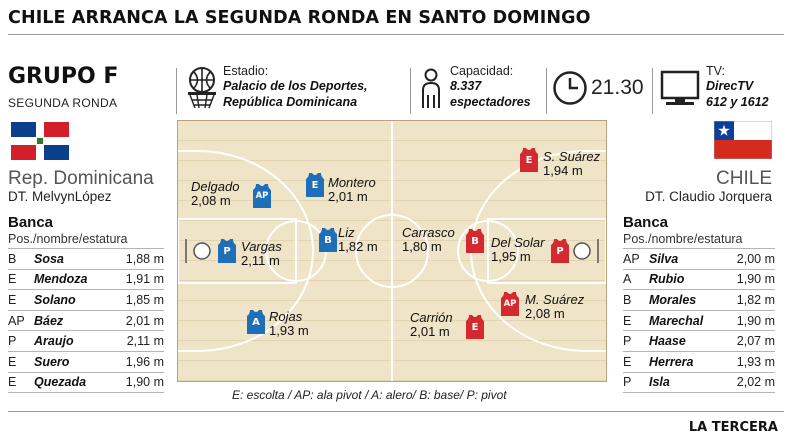 The width and height of the screenshot is (800, 438). I want to click on bench-player-name: Quezada, so click(72, 383).